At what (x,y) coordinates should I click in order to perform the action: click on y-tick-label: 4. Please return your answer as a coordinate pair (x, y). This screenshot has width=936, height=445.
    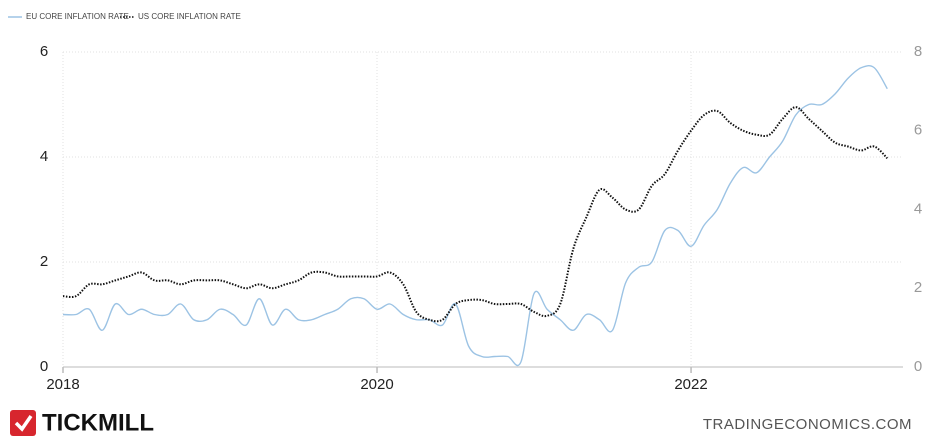
    Looking at the image, I should click on (44, 156).